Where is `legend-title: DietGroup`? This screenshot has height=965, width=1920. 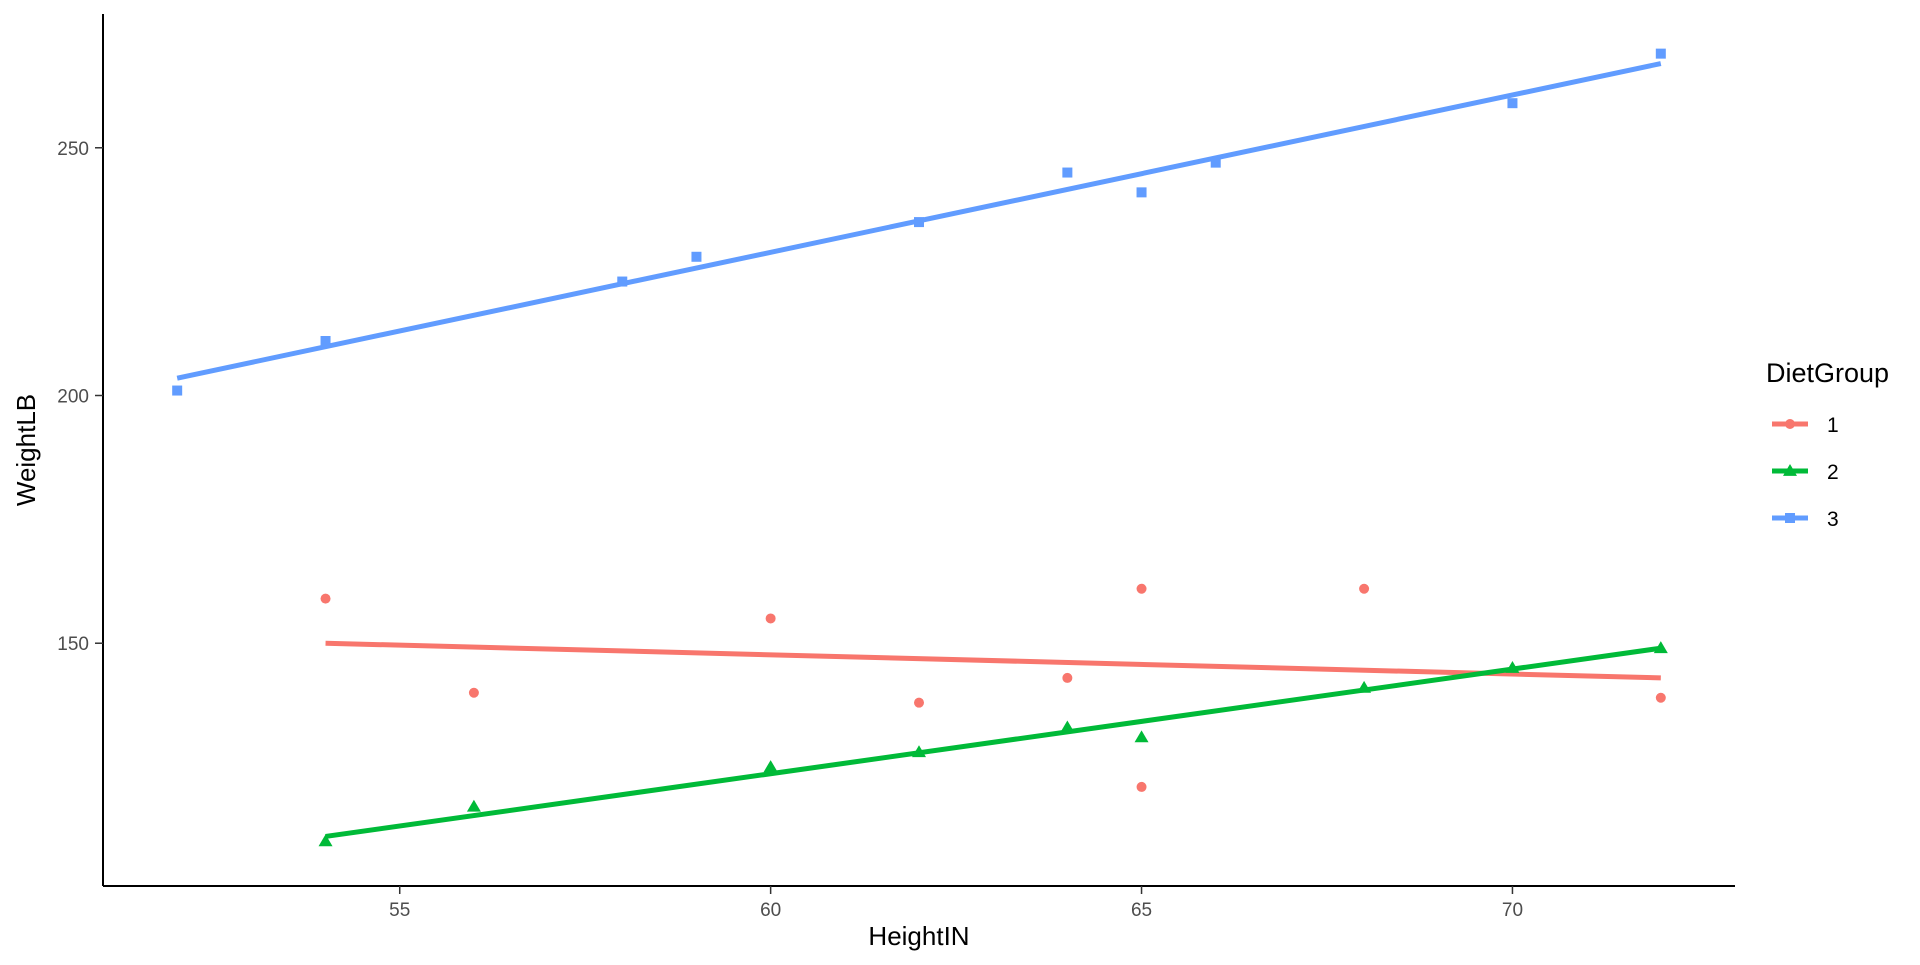 legend-title: DietGroup is located at coordinates (1827, 373).